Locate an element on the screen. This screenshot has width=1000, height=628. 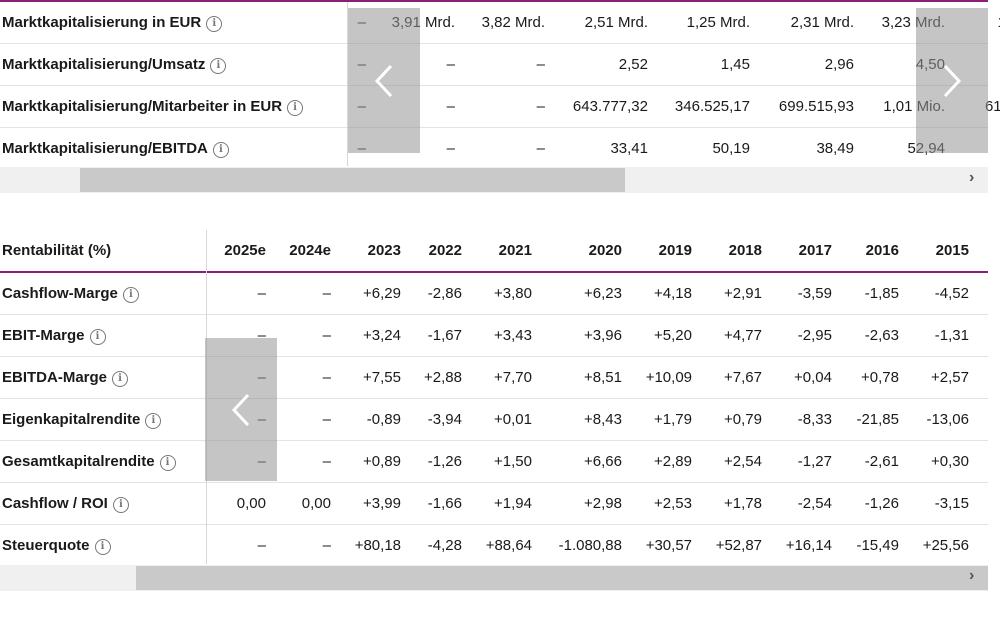
table-cell: -15,49 is located at coordinates (877, 545).